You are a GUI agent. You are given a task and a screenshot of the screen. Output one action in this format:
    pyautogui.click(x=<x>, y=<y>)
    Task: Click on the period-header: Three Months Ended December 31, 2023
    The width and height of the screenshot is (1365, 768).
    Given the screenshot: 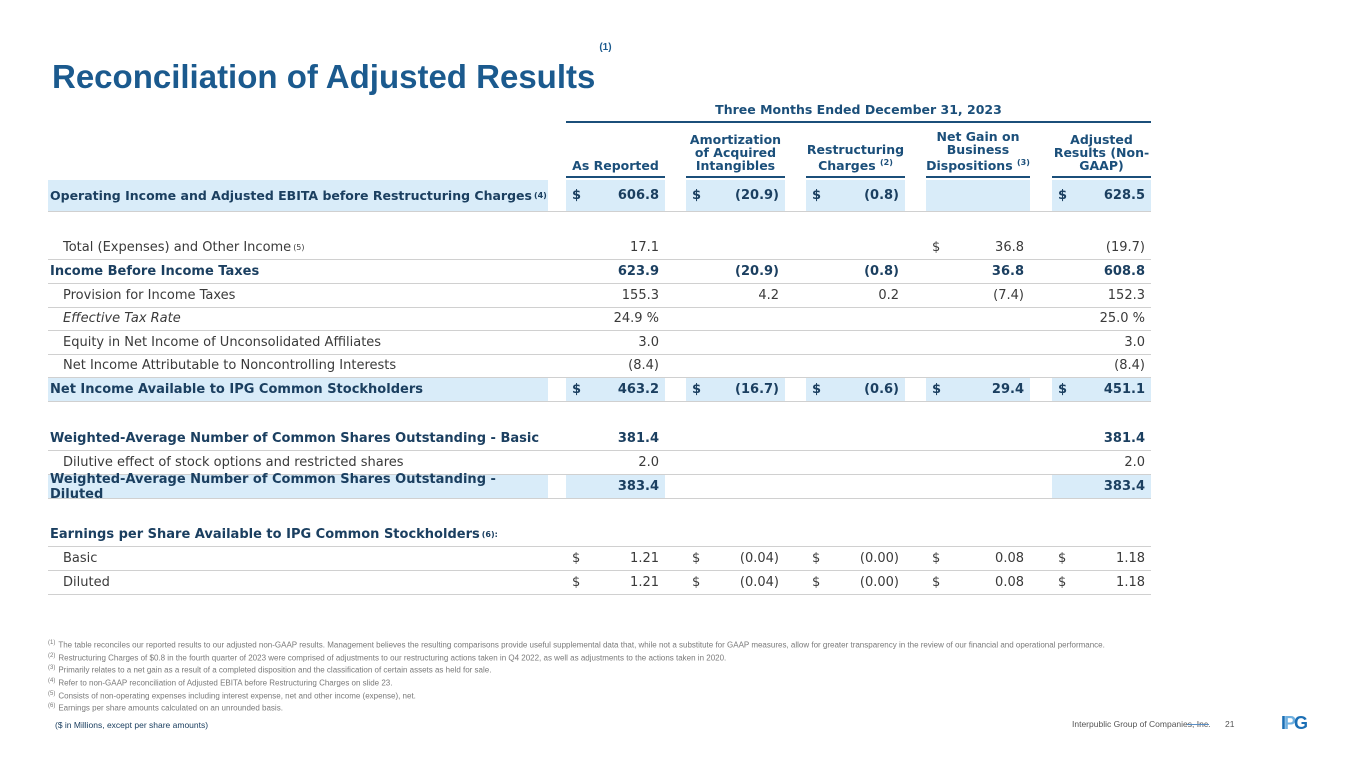 What is the action you would take?
    pyautogui.click(x=858, y=112)
    